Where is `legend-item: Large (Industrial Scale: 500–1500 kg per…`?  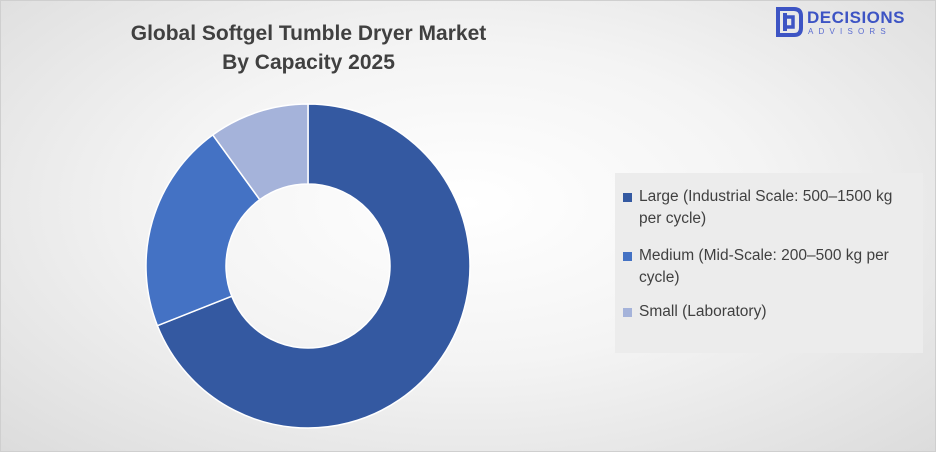 legend-item: Large (Industrial Scale: 500–1500 kg per… is located at coordinates (771, 208).